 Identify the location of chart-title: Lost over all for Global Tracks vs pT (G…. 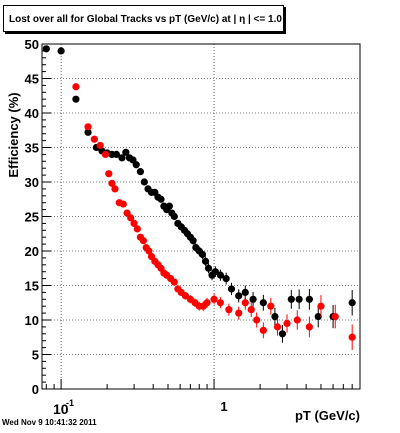
(143, 18).